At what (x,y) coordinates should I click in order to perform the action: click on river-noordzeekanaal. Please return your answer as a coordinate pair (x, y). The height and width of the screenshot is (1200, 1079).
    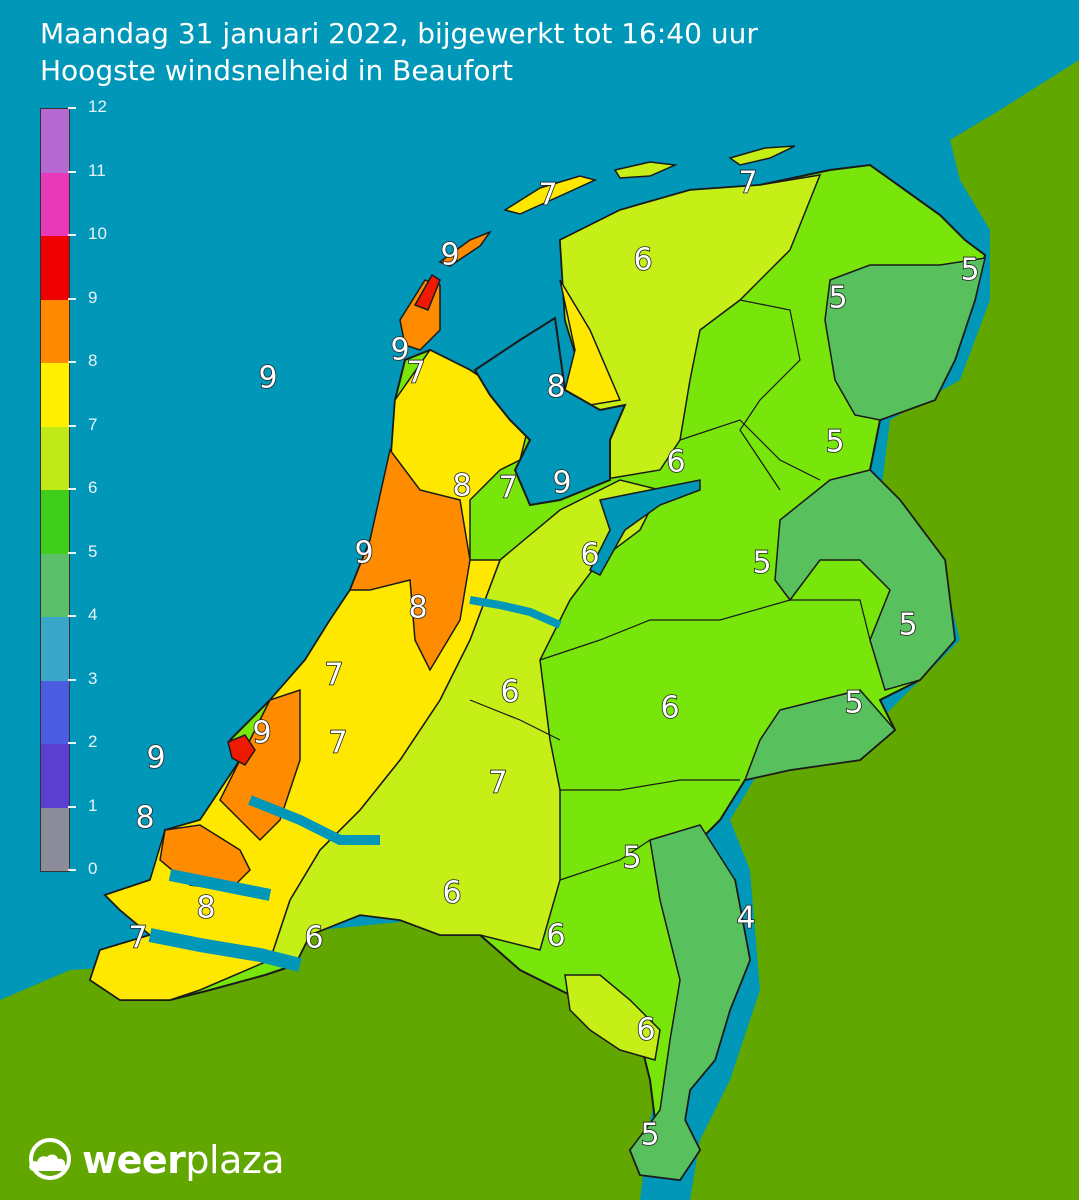
    Looking at the image, I should click on (515, 612).